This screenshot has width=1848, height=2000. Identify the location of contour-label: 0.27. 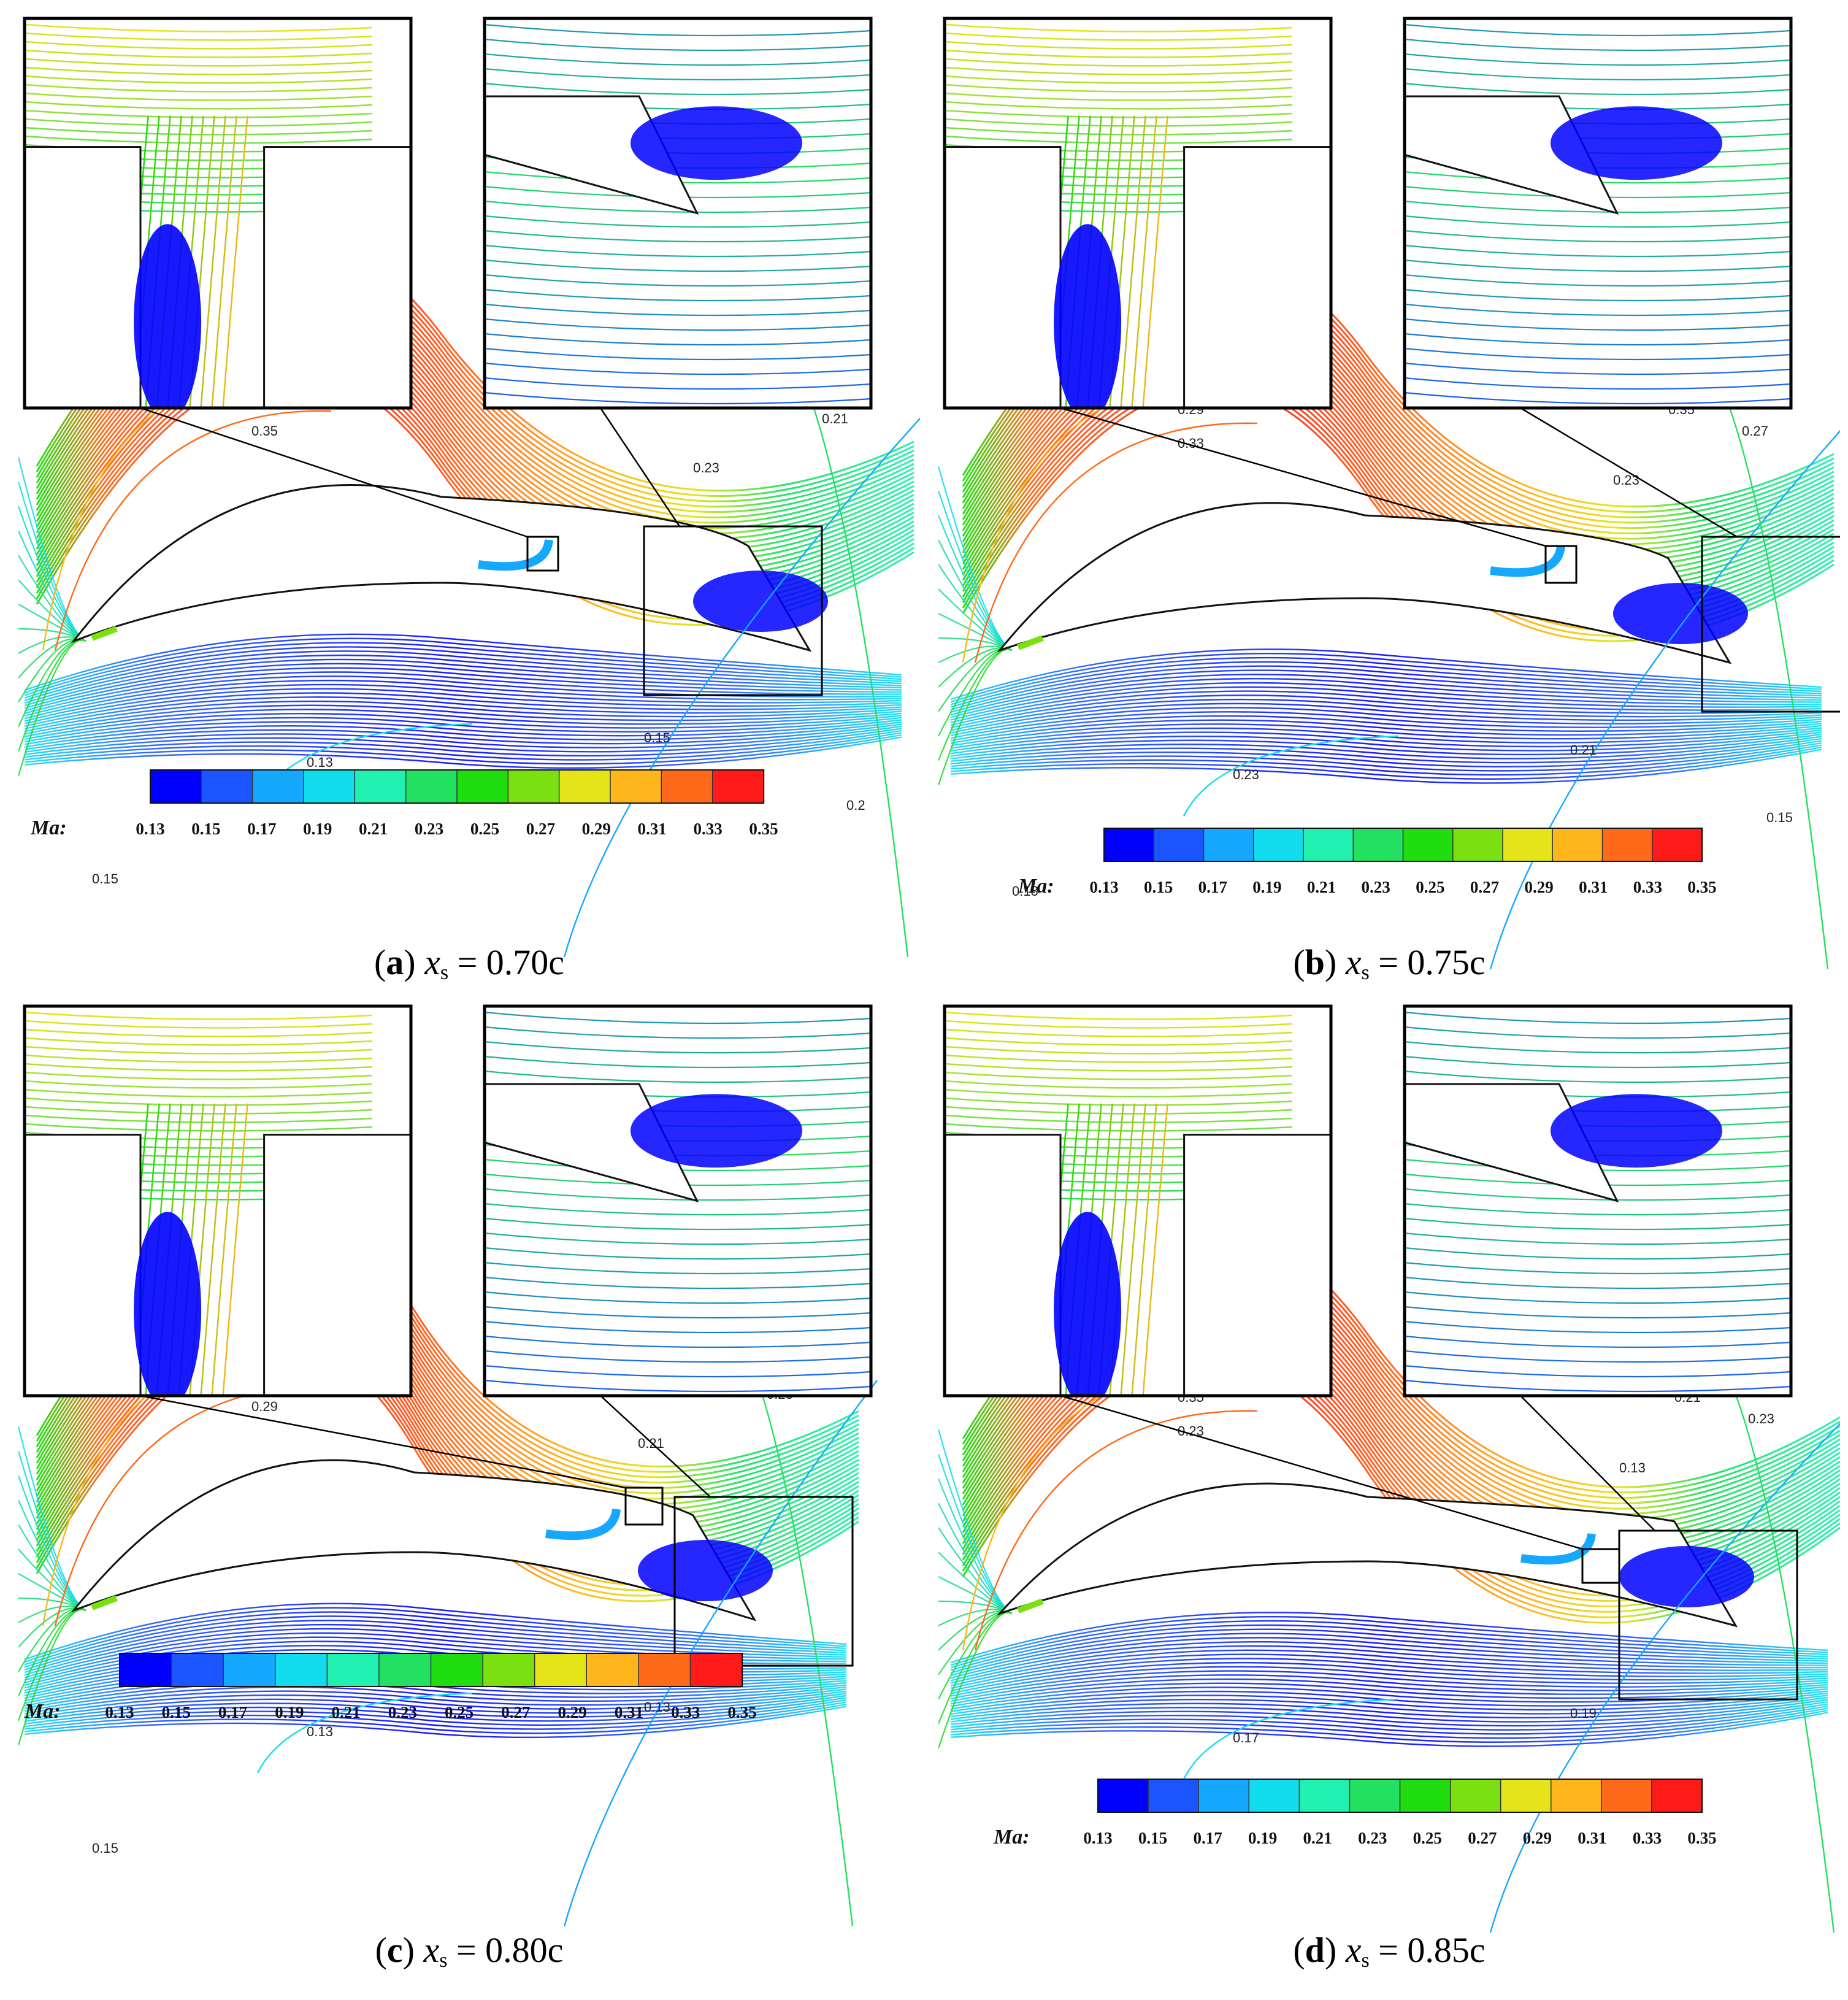
(1755, 431).